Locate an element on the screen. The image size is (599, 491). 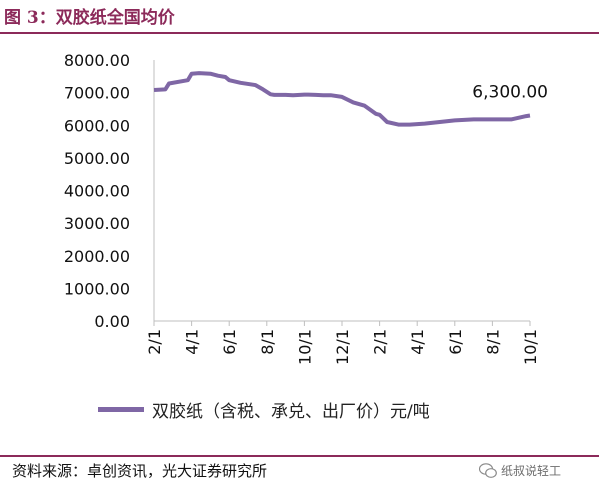
figure-title: 图 3：双胶纸全国均价 is located at coordinates (89, 18).